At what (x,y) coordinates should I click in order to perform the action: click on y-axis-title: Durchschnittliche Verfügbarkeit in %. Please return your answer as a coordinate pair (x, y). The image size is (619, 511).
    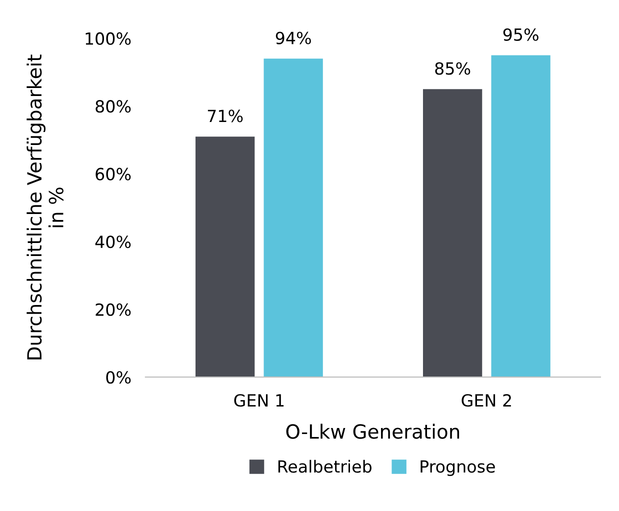
    Looking at the image, I should click on (45, 207).